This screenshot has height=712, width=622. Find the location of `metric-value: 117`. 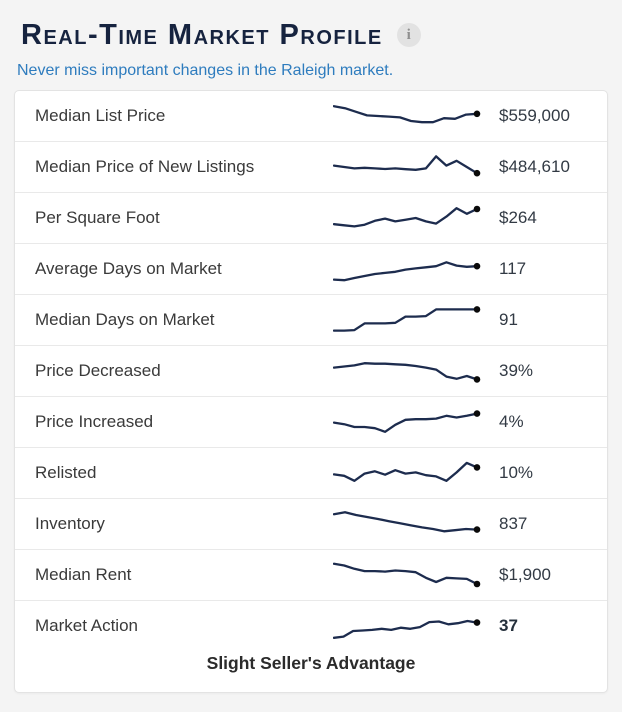

metric-value: 117 is located at coordinates (513, 268).